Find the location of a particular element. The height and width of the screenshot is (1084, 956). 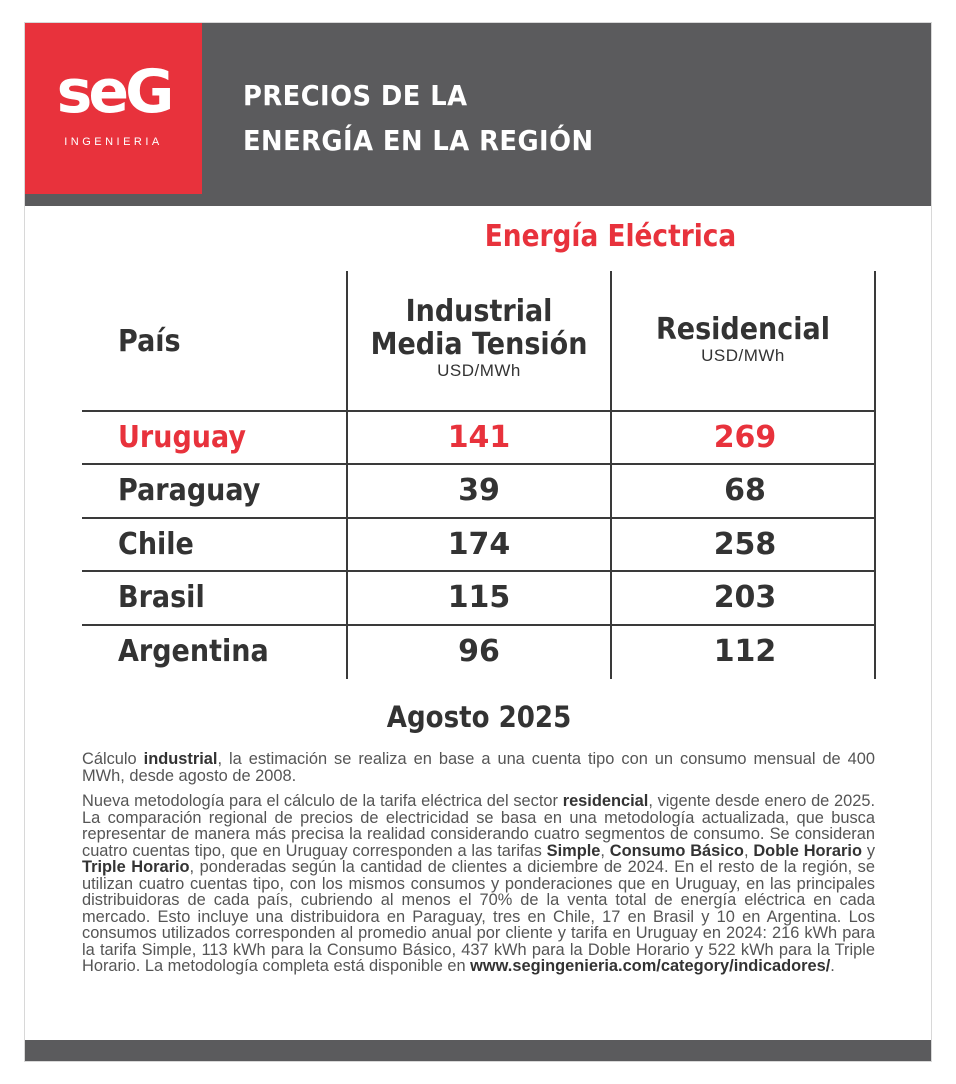

country-name: Chile is located at coordinates (156, 544).